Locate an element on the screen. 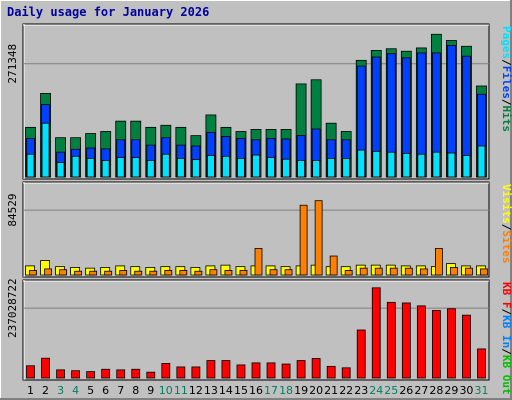 This screenshot has height=400, width=512. x-tick-label: 29 is located at coordinates (451, 390).